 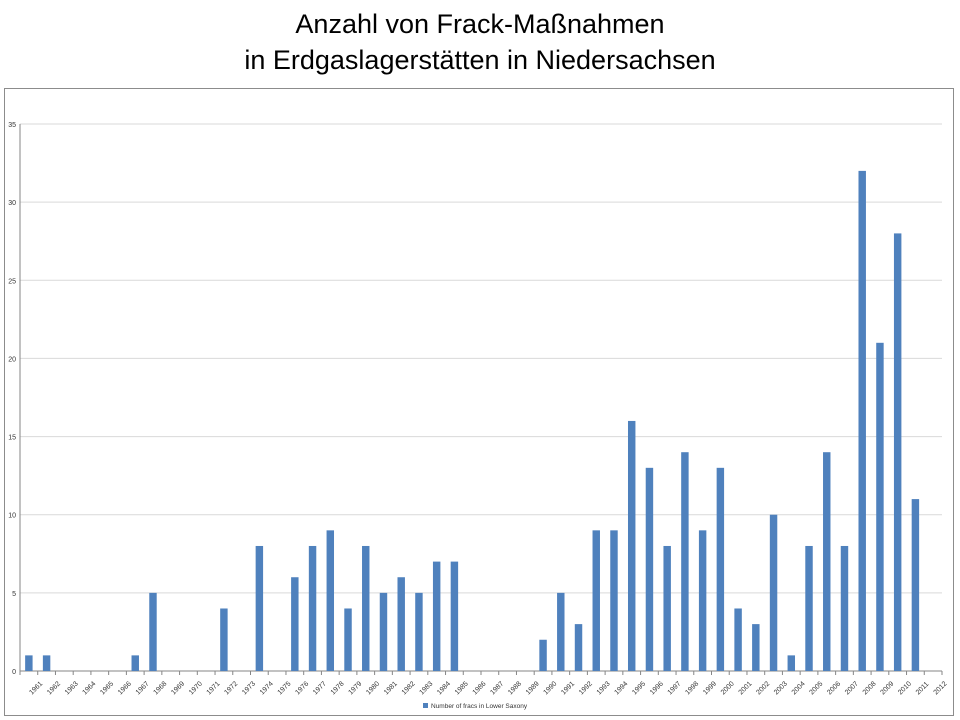 What do you see at coordinates (862, 420) in the screenshot?
I see `bar-2008` at bounding box center [862, 420].